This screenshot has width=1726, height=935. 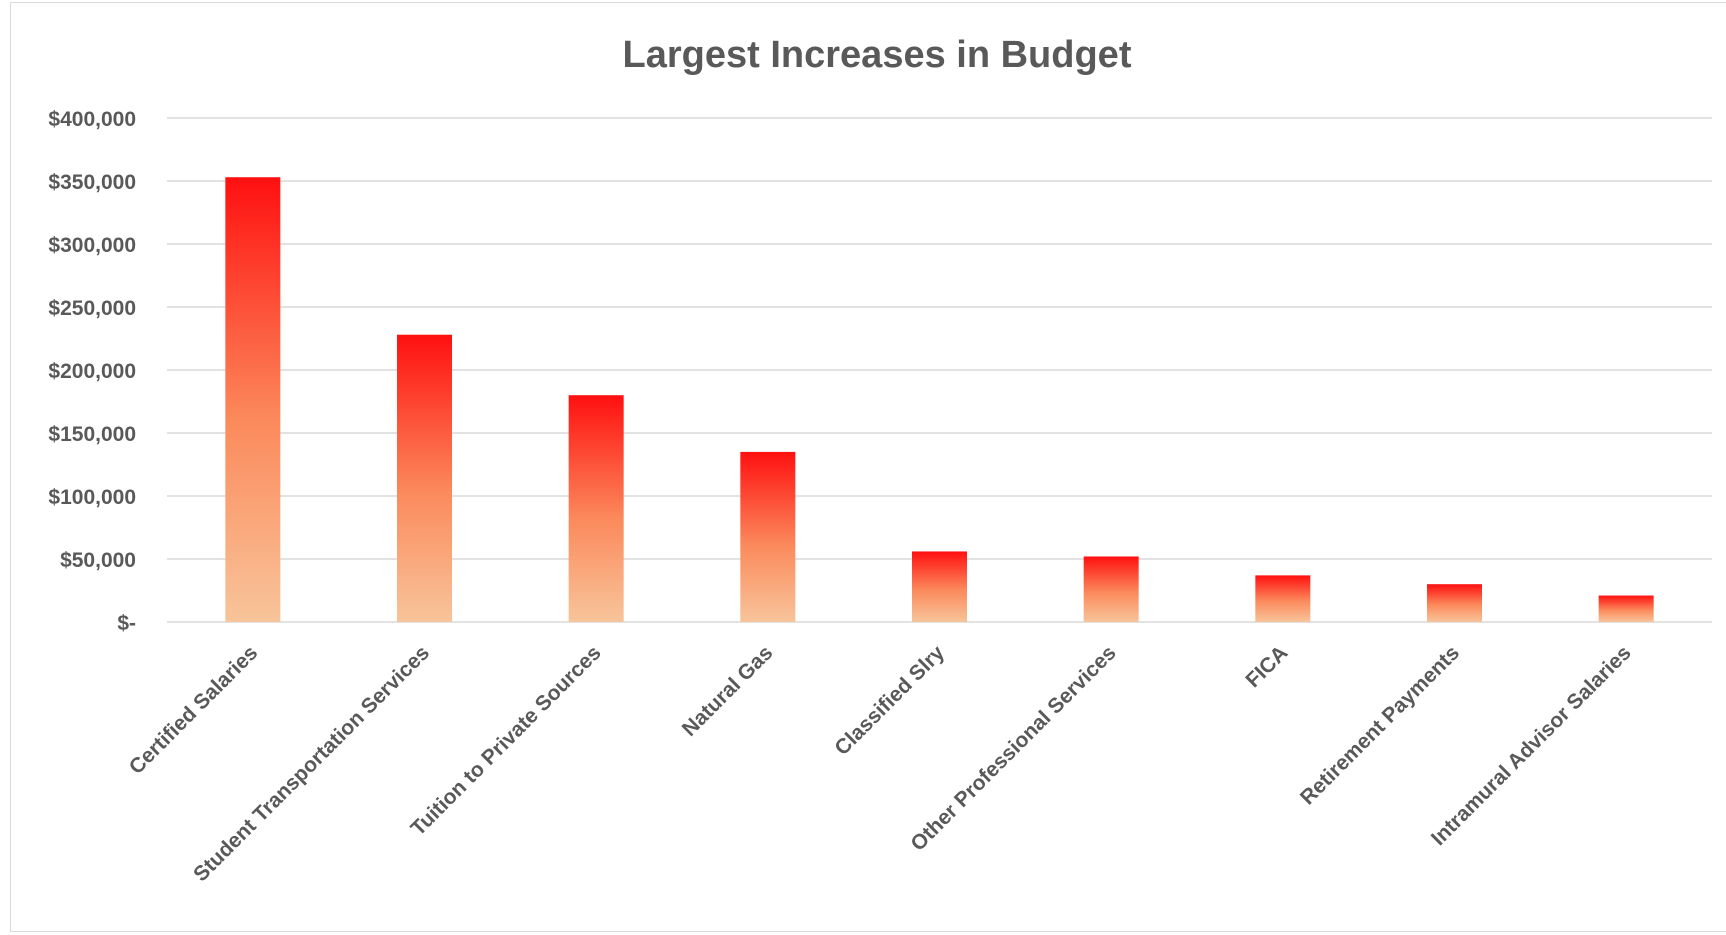 I want to click on x-tick-label: FICA, so click(x=1266, y=666).